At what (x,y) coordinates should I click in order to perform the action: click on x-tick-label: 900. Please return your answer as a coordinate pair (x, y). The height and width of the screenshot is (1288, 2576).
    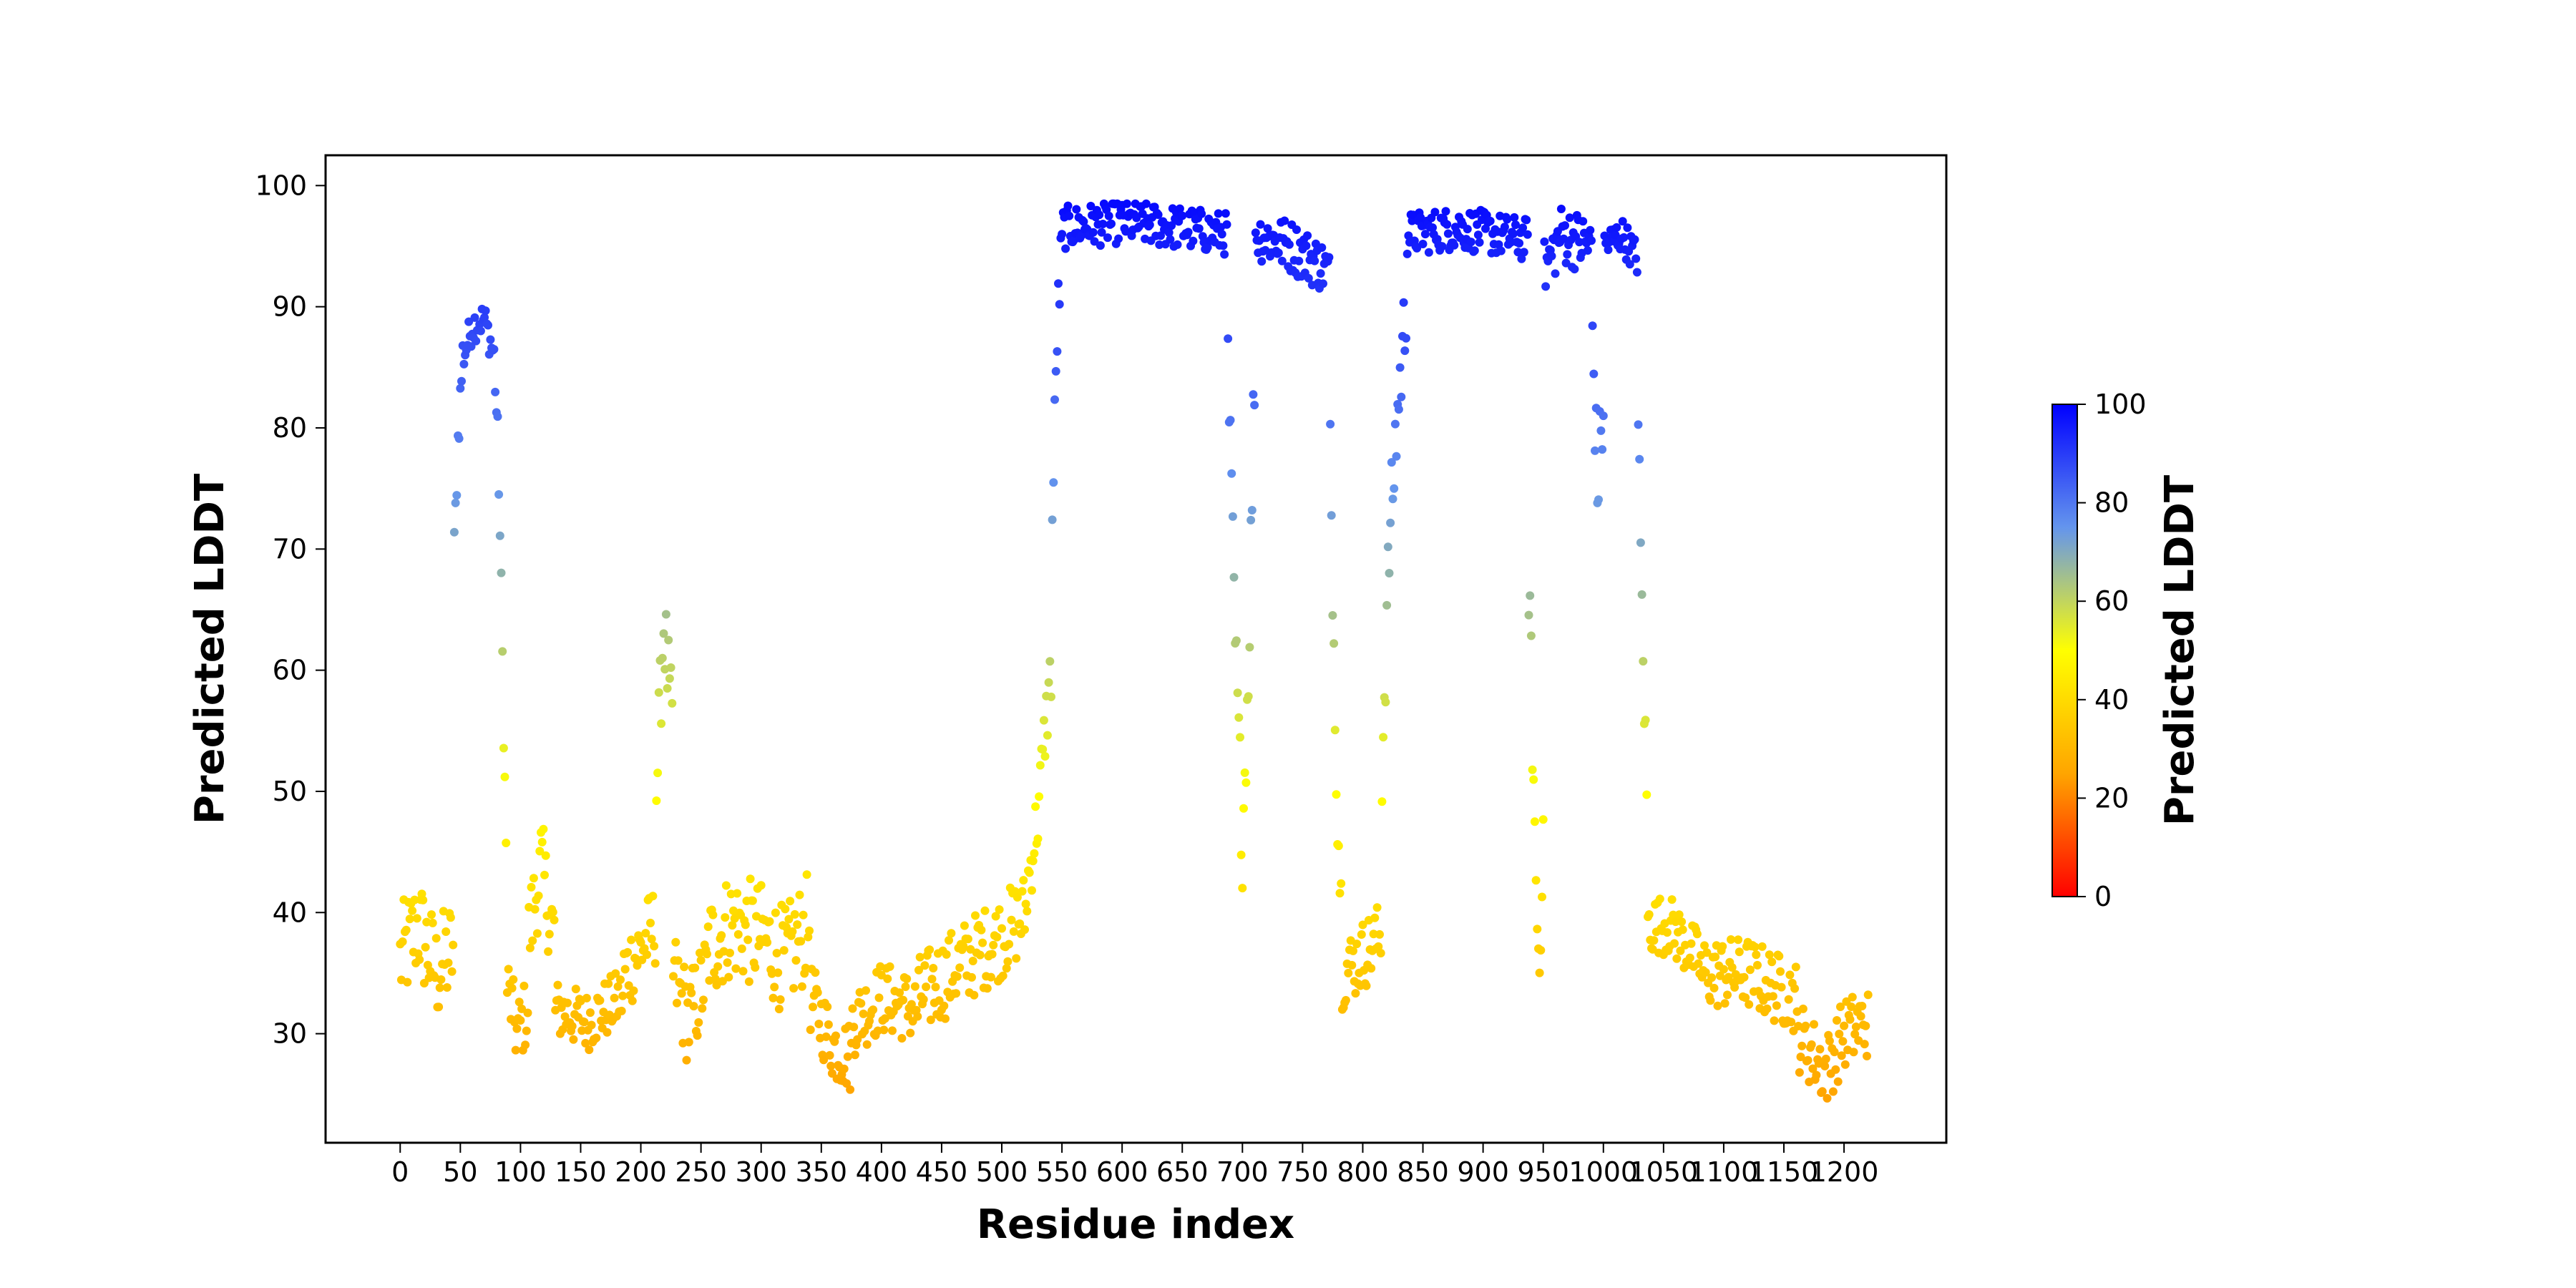
    Looking at the image, I should click on (1483, 1172).